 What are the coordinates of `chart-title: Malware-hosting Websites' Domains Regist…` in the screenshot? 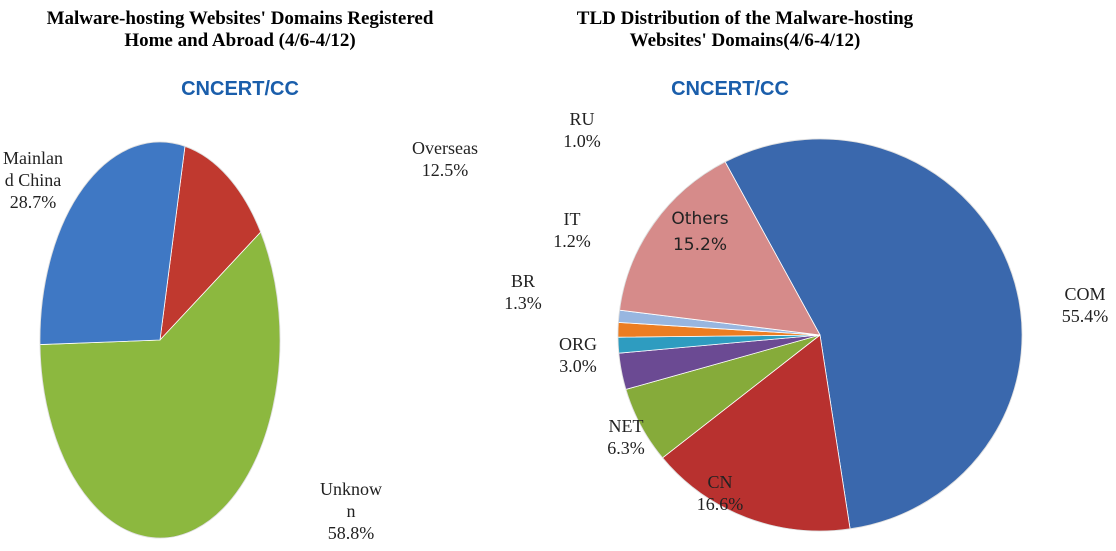 It's located at (240, 29).